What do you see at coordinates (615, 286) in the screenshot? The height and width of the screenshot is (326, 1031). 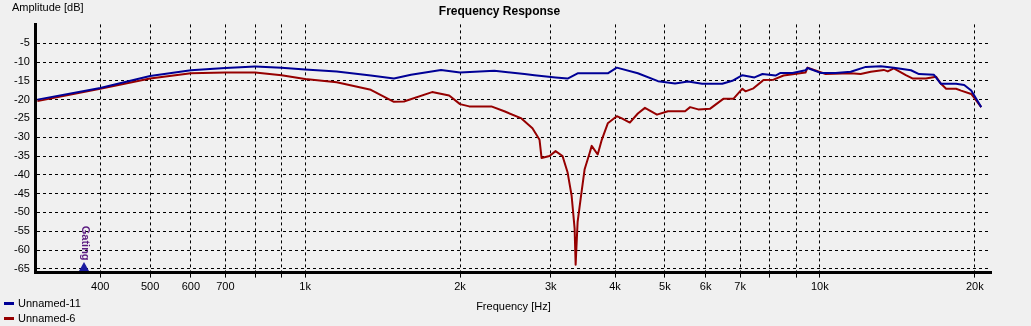 I see `x-tick-label: 4k` at bounding box center [615, 286].